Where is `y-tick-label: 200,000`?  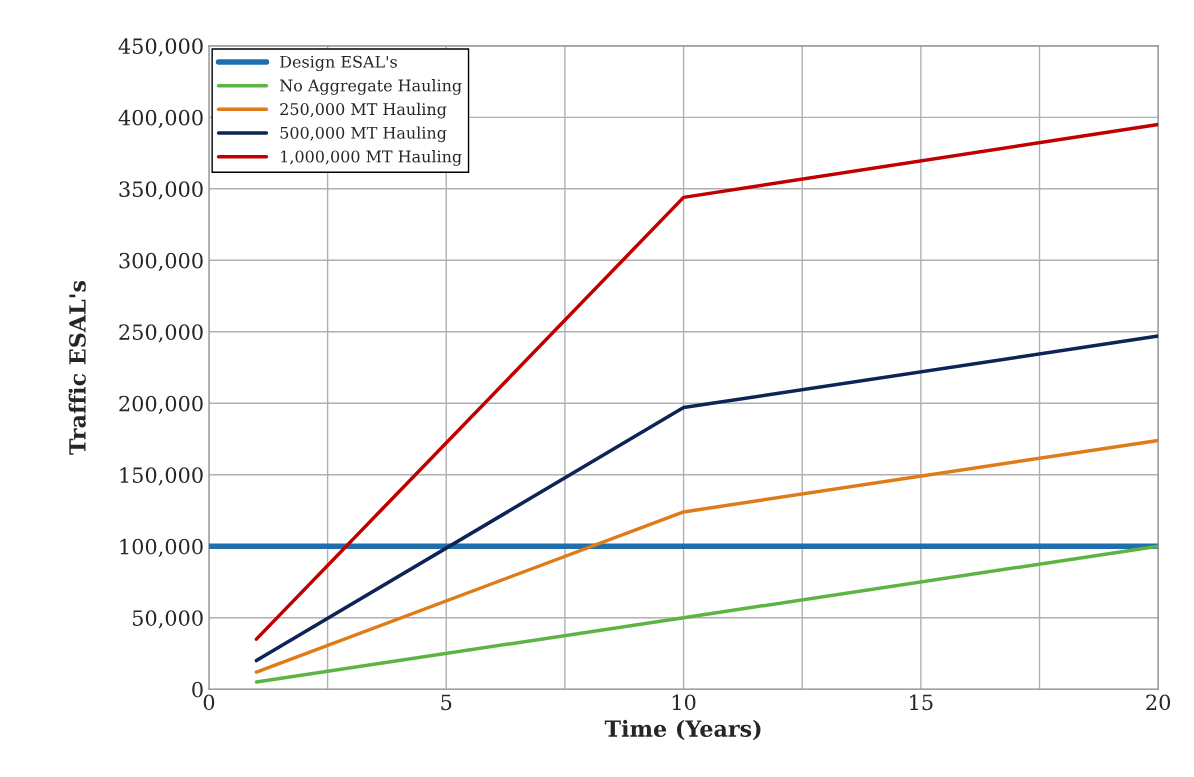
y-tick-label: 200,000 is located at coordinates (161, 405).